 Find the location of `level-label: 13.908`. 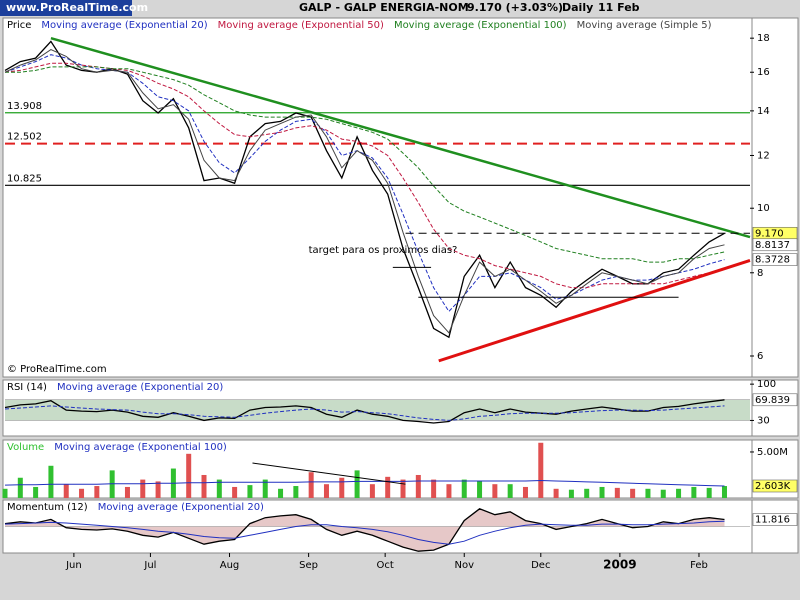

level-label: 13.908 is located at coordinates (24, 106).